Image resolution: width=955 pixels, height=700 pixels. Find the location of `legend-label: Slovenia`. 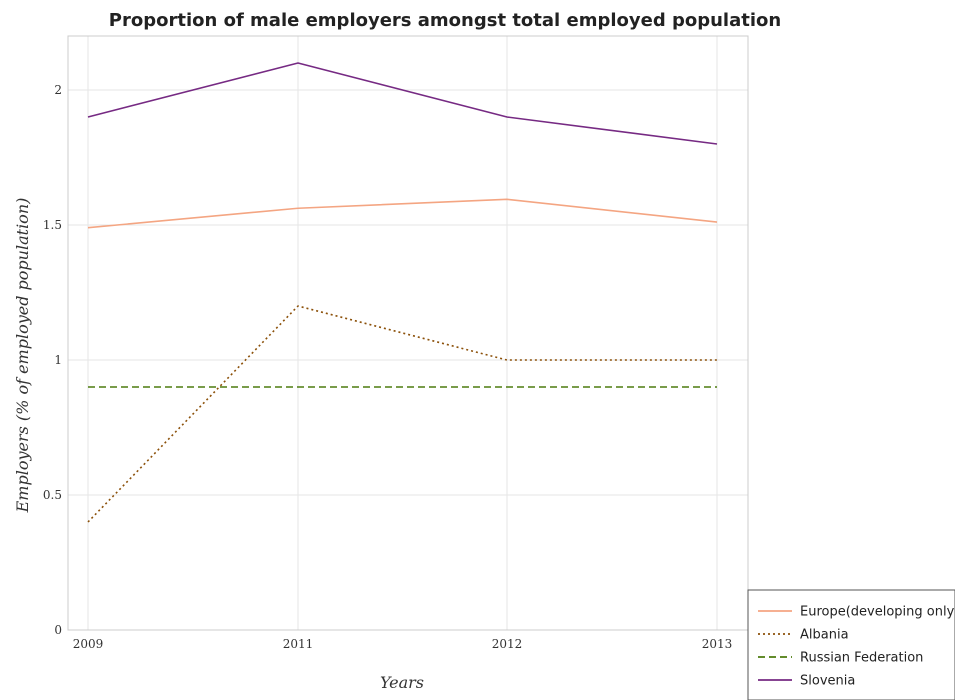

legend-label: Slovenia is located at coordinates (827, 681).